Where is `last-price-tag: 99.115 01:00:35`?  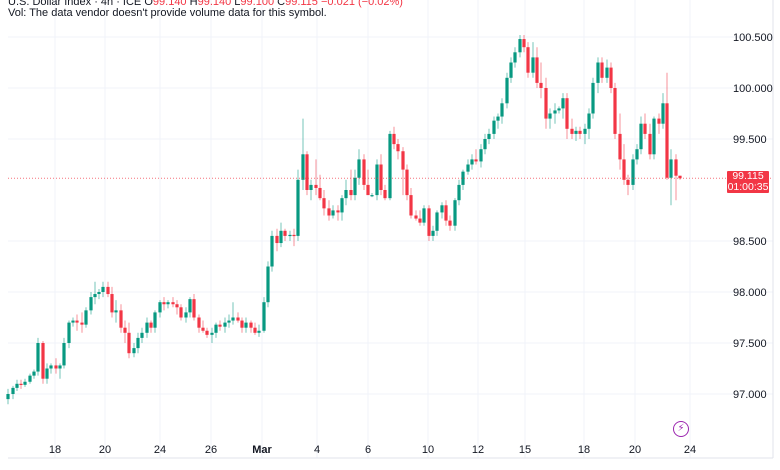 last-price-tag: 99.115 01:00:35 is located at coordinates (748, 182).